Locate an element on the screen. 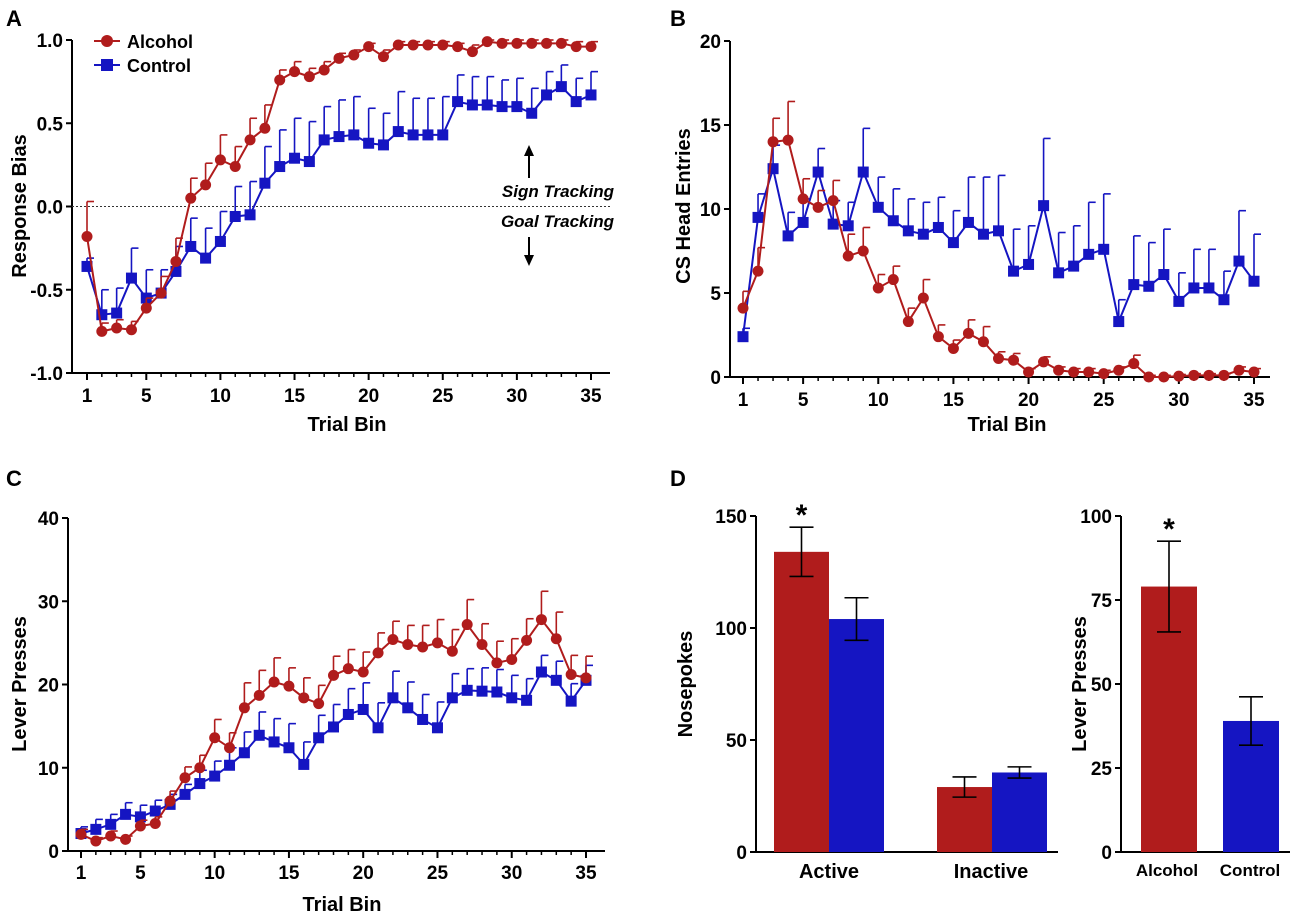  panel-a-xtick-label: 15 is located at coordinates (295, 396).